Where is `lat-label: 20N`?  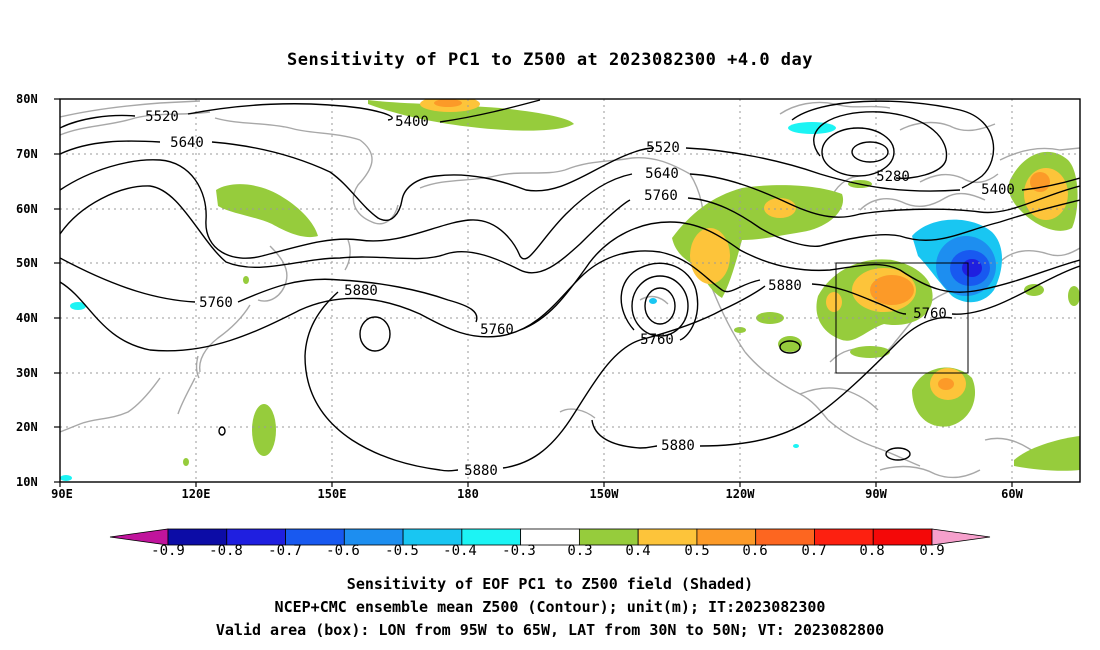
lat-label: 20N is located at coordinates (27, 427).